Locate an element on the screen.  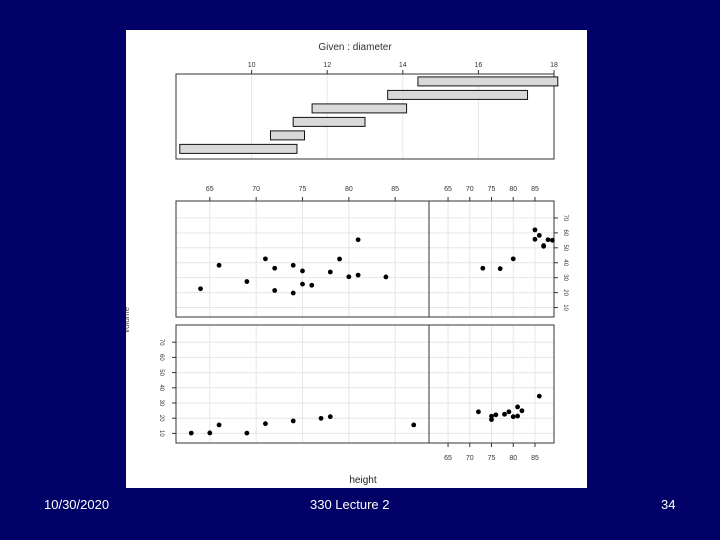
given-tick-label: 14 is located at coordinates (403, 65).